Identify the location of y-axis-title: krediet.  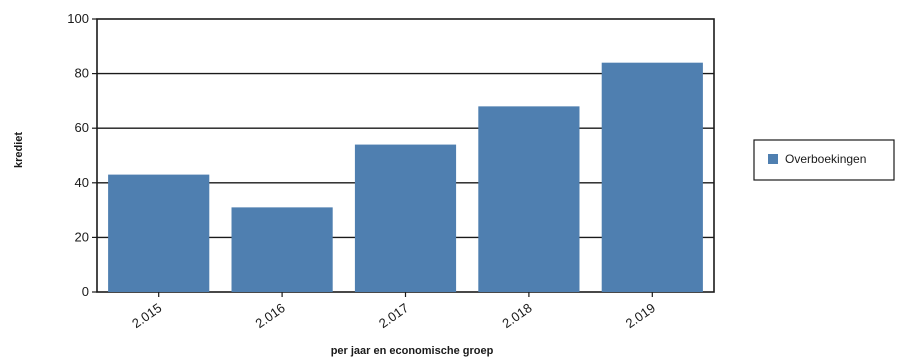
(19, 150).